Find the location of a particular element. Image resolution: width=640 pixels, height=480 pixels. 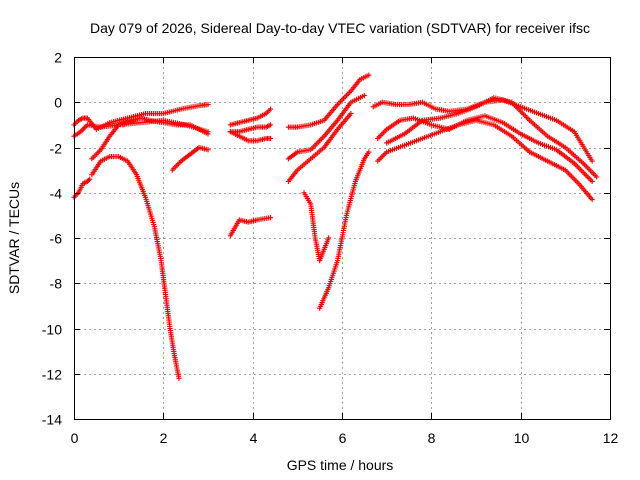

series-sat-m is located at coordinates (326, 127).